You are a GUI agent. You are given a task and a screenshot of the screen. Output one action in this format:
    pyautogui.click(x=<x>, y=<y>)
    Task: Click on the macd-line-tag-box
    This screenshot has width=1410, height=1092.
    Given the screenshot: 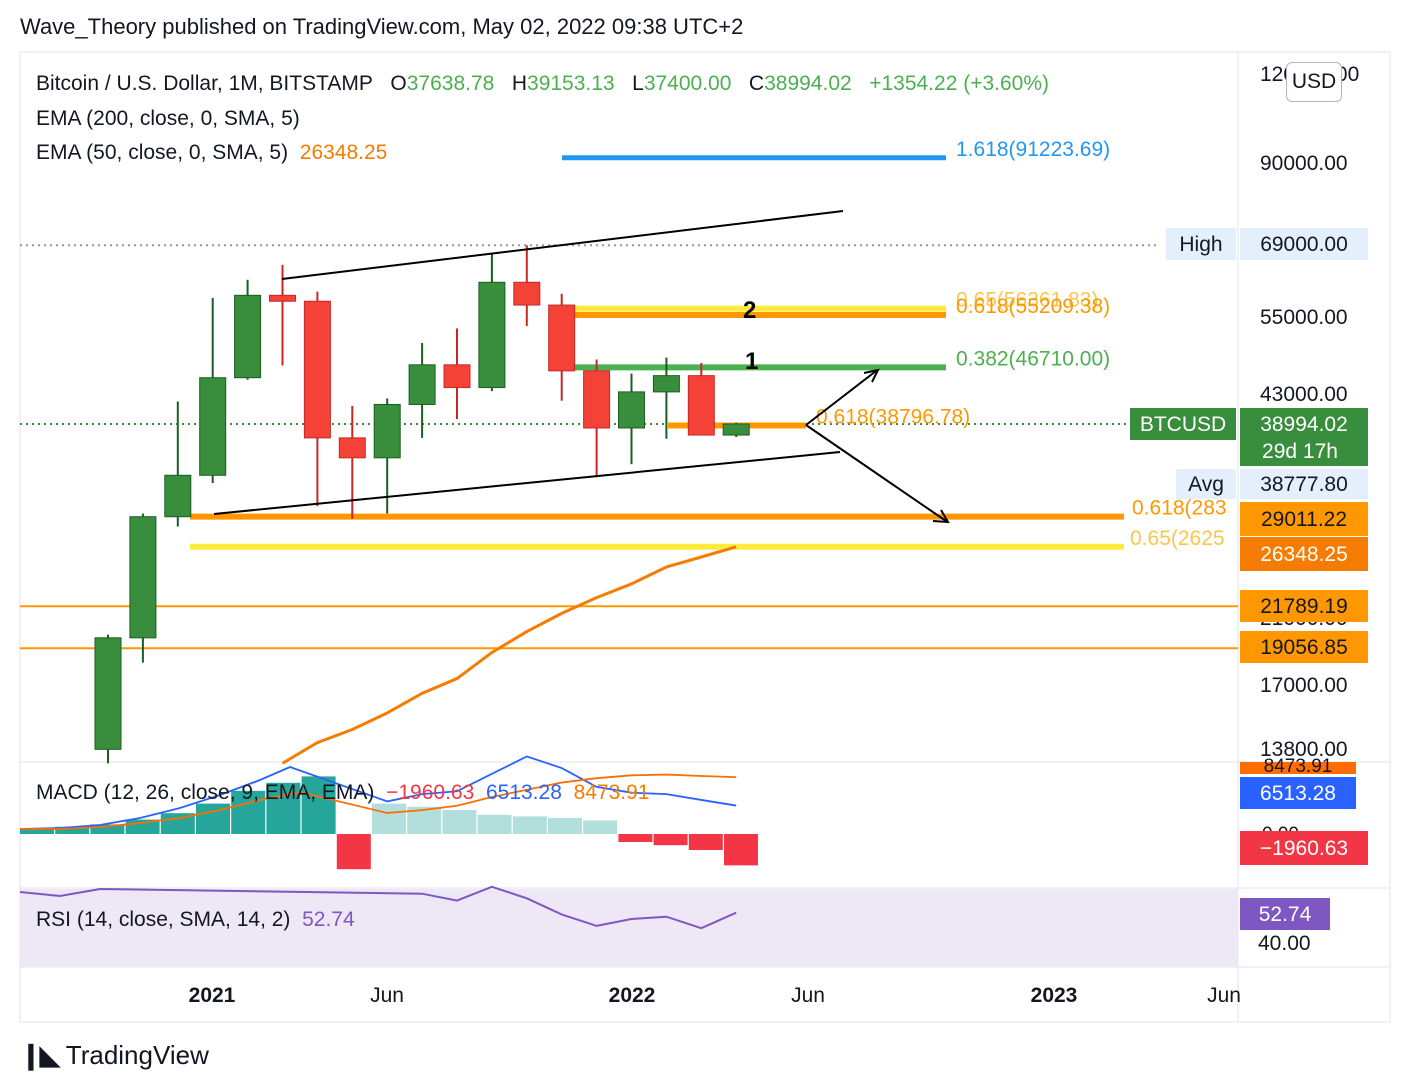 What is the action you would take?
    pyautogui.click(x=1298, y=793)
    